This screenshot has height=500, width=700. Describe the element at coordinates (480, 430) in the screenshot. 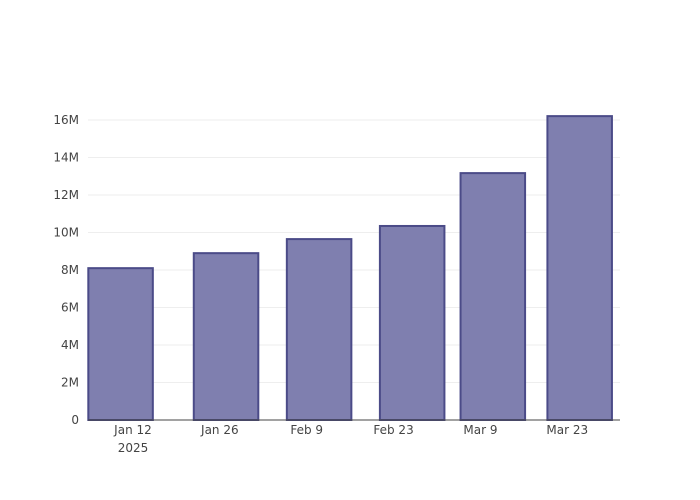

I see `x-tick-label: Mar 9` at that location.